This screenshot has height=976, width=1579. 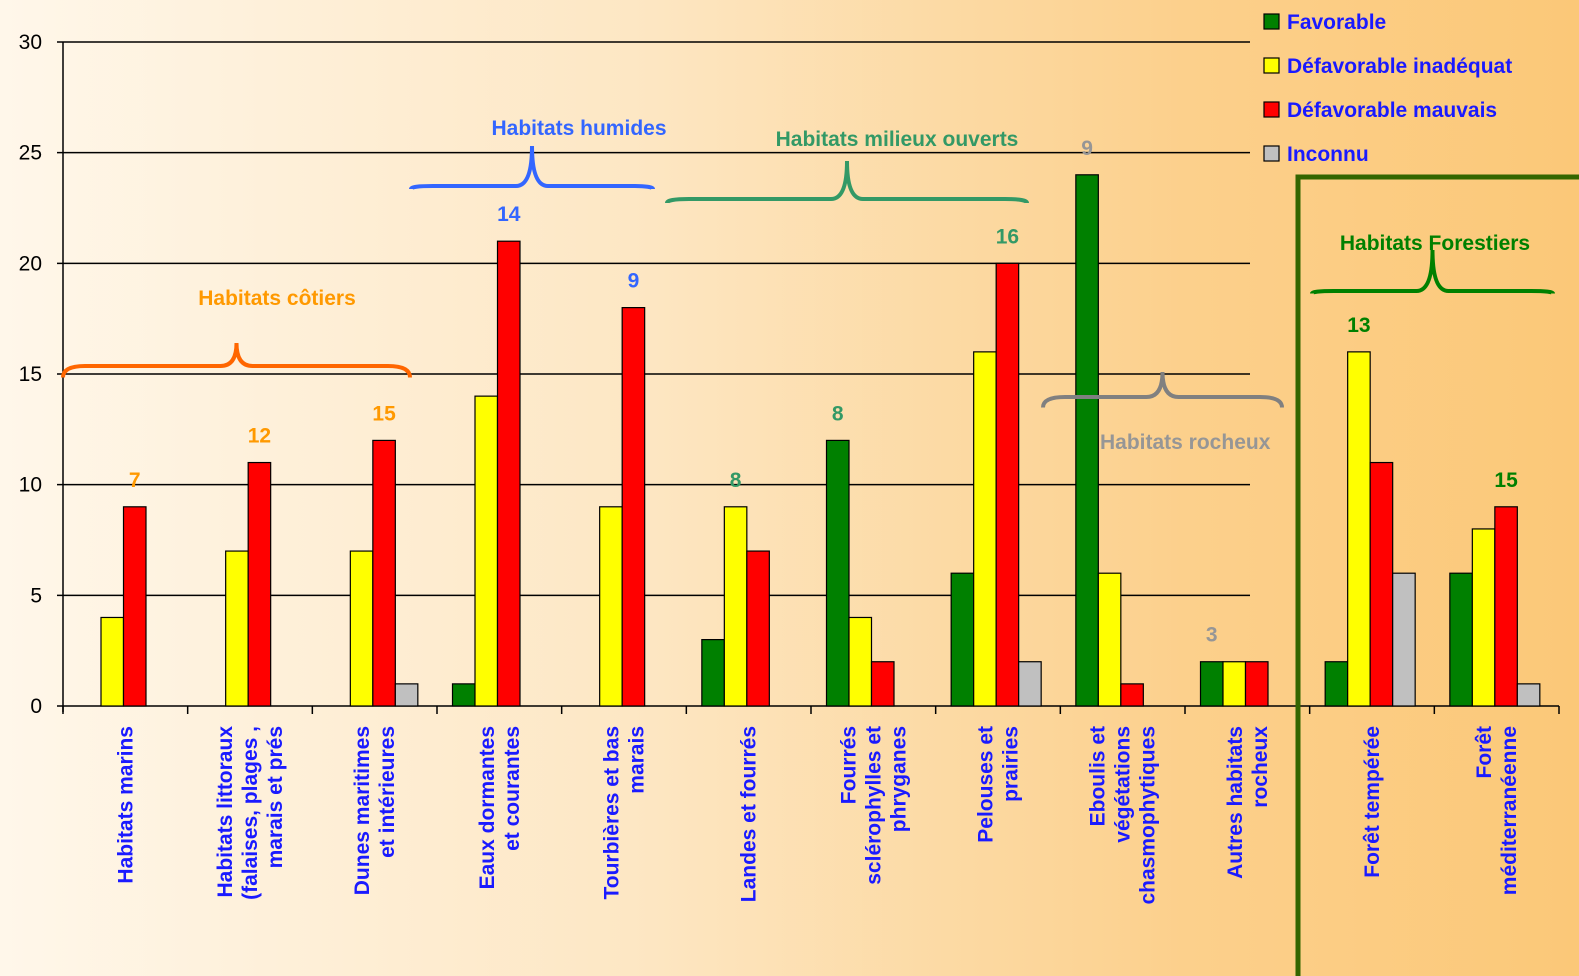 I want to click on category-label: Forêt méditerranéenne, so click(x=1497, y=810).